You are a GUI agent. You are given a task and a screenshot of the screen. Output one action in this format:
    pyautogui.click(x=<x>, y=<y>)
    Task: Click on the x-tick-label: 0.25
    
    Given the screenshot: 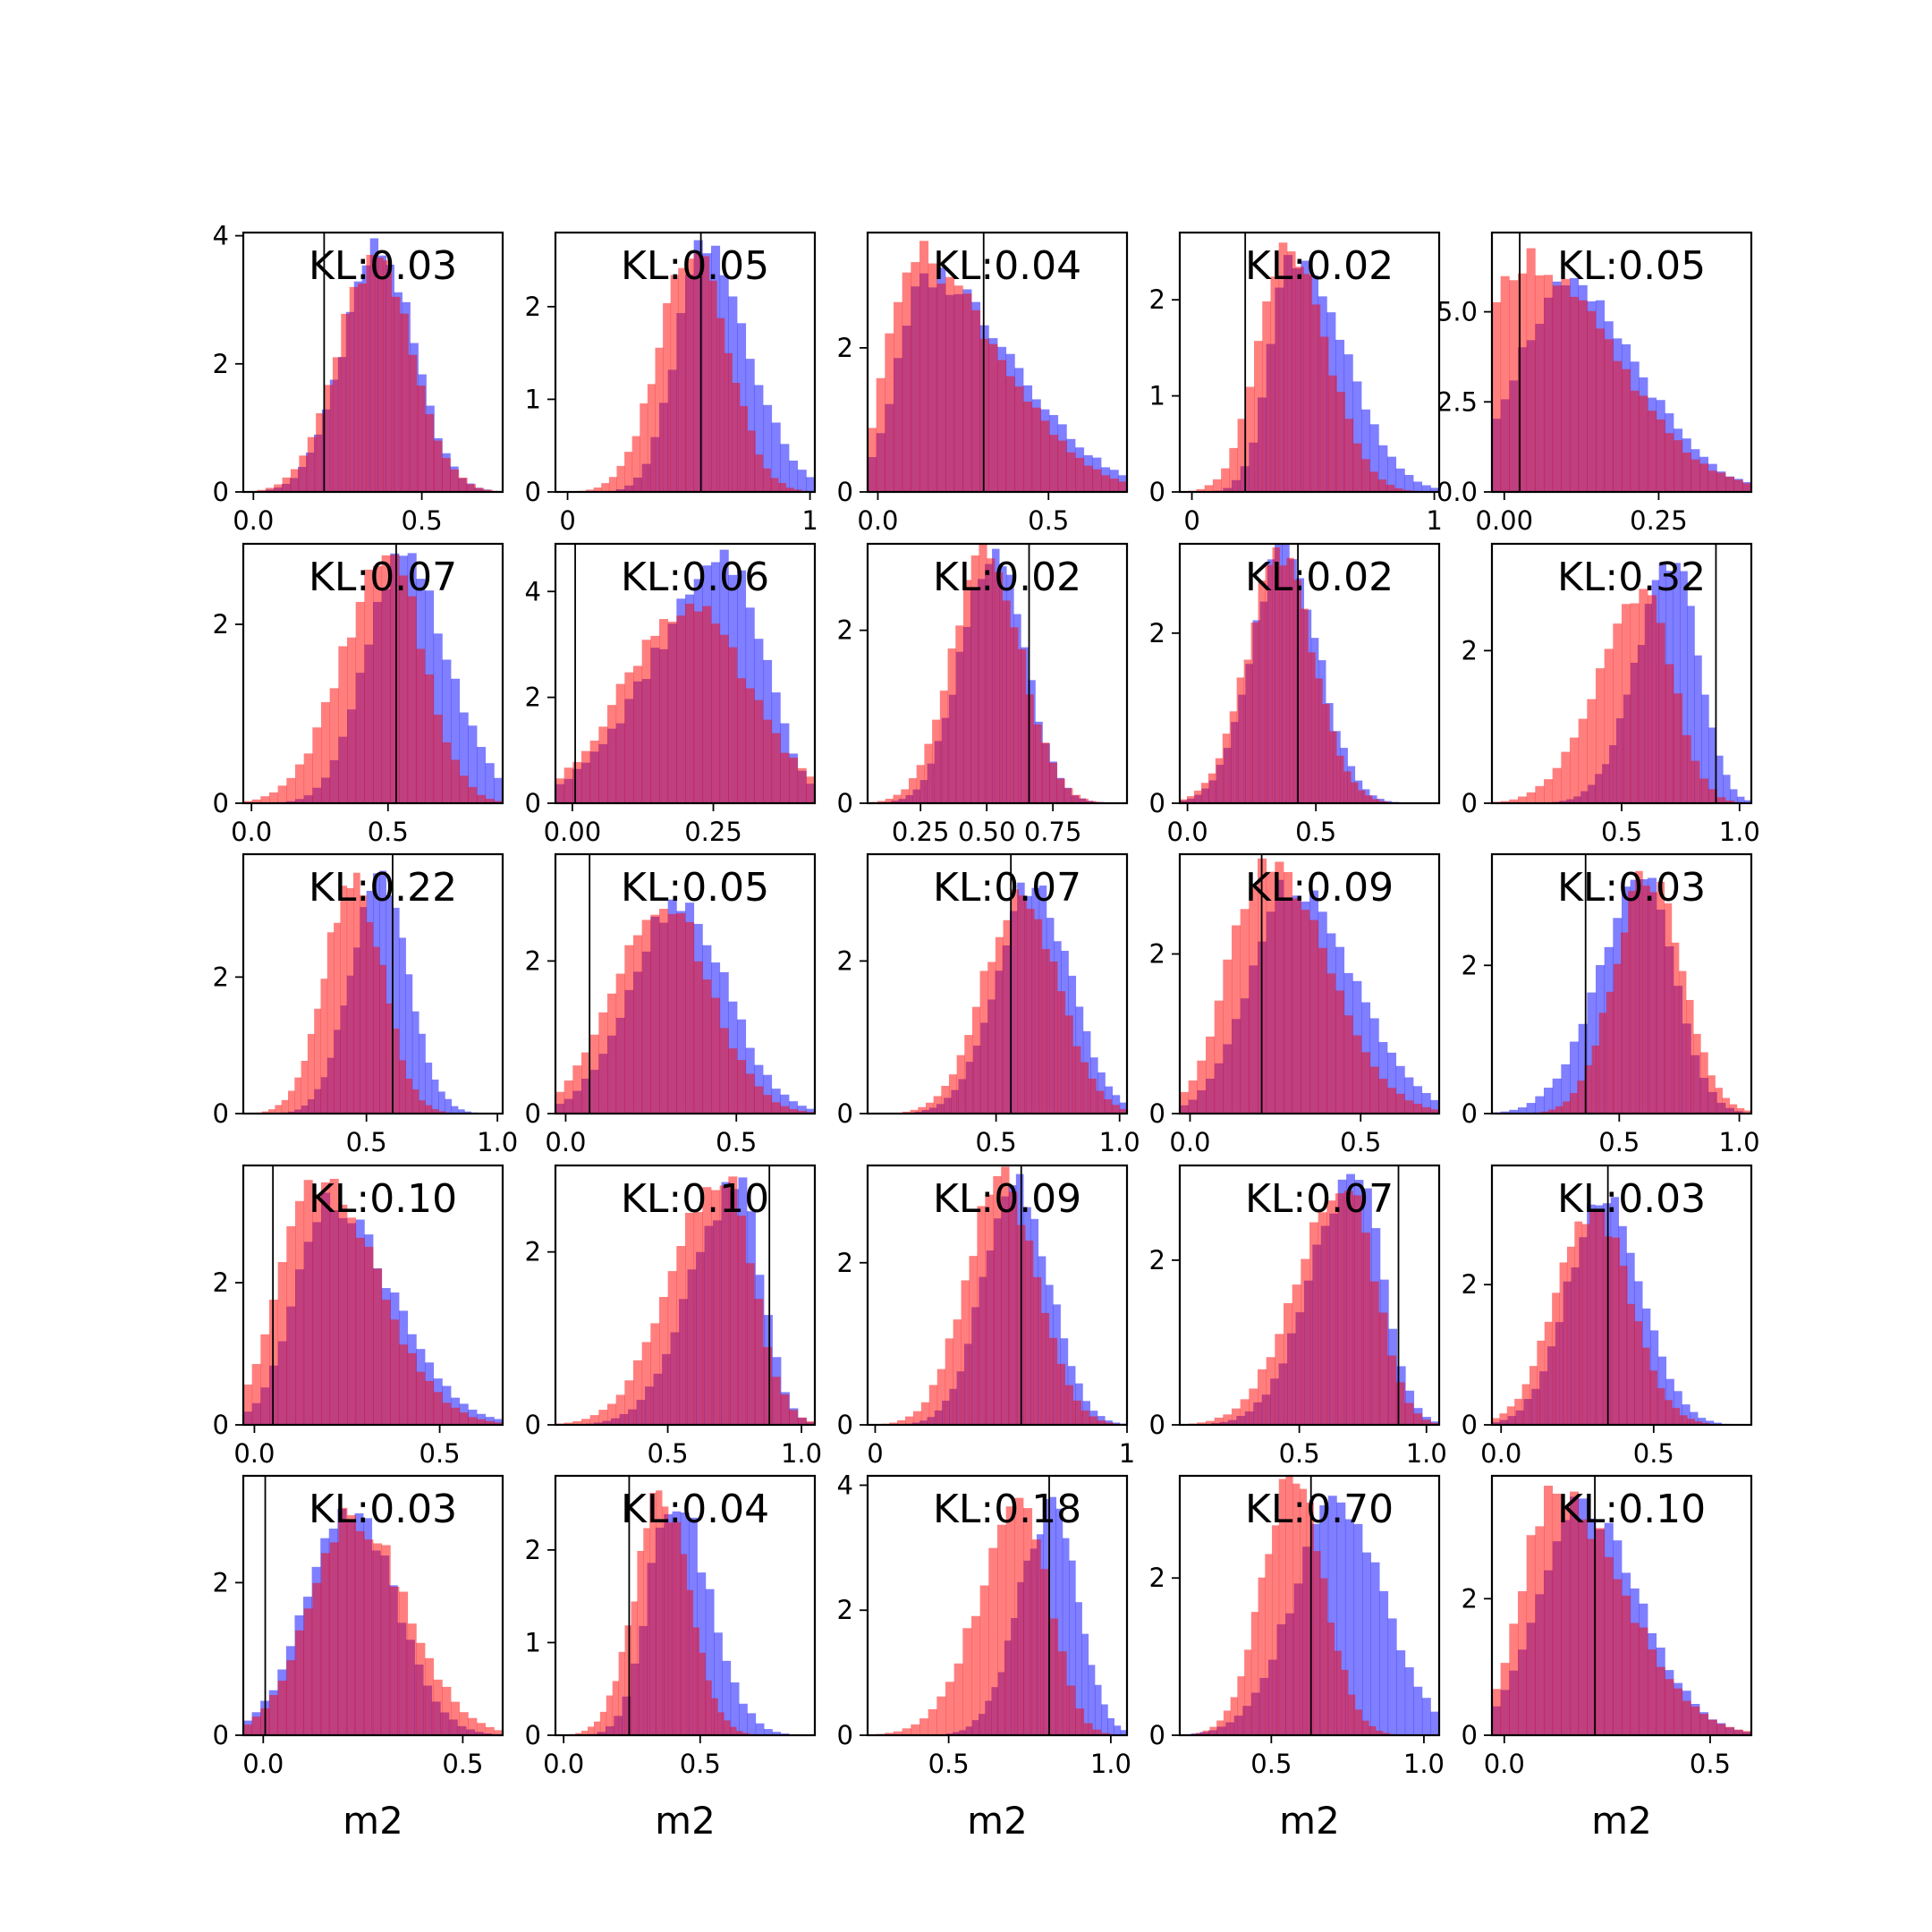 What is the action you would take?
    pyautogui.click(x=713, y=832)
    